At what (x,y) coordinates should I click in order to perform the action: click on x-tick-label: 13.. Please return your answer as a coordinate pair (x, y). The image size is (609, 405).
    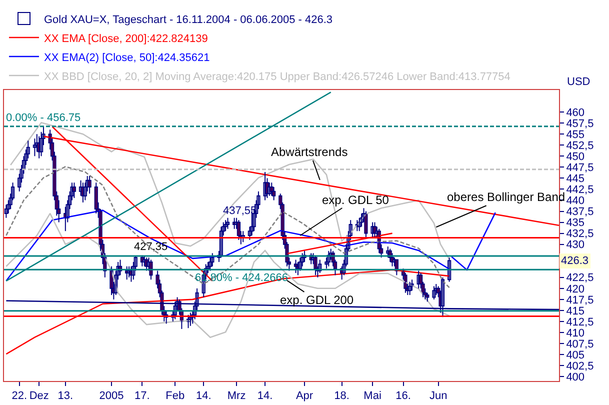
    Looking at the image, I should click on (66, 396).